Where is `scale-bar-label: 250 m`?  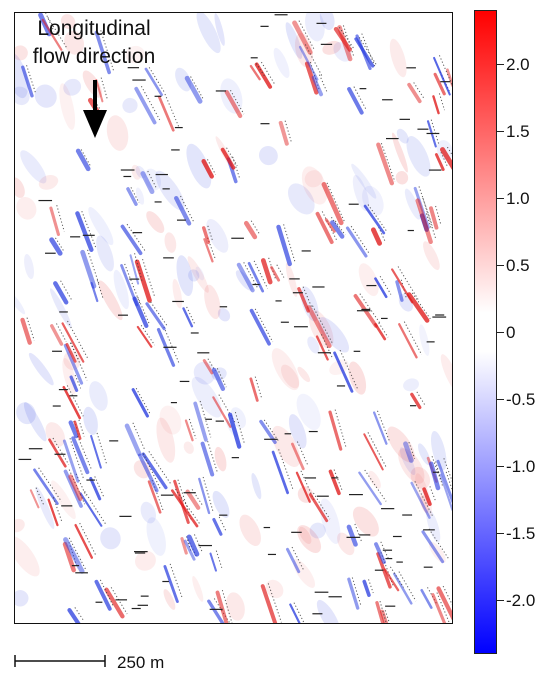 scale-bar-label: 250 m is located at coordinates (141, 662).